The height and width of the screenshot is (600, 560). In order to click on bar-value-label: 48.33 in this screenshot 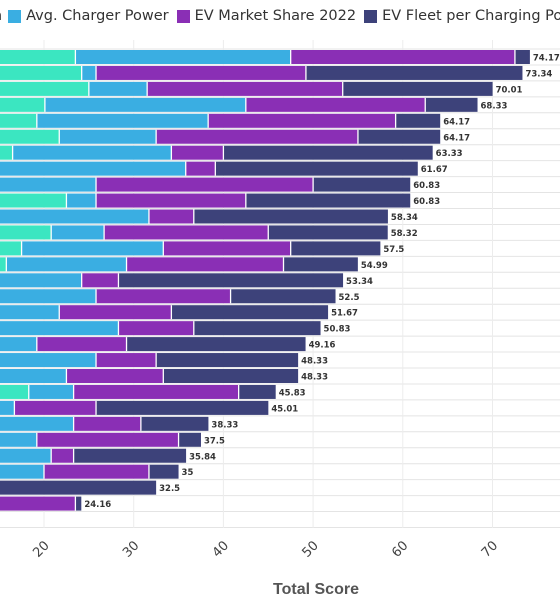, I will do `click(314, 362)`.